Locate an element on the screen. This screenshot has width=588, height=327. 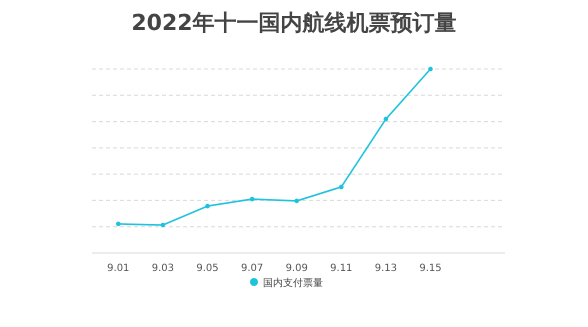
x-tick-label: 9.15 is located at coordinates (430, 268).